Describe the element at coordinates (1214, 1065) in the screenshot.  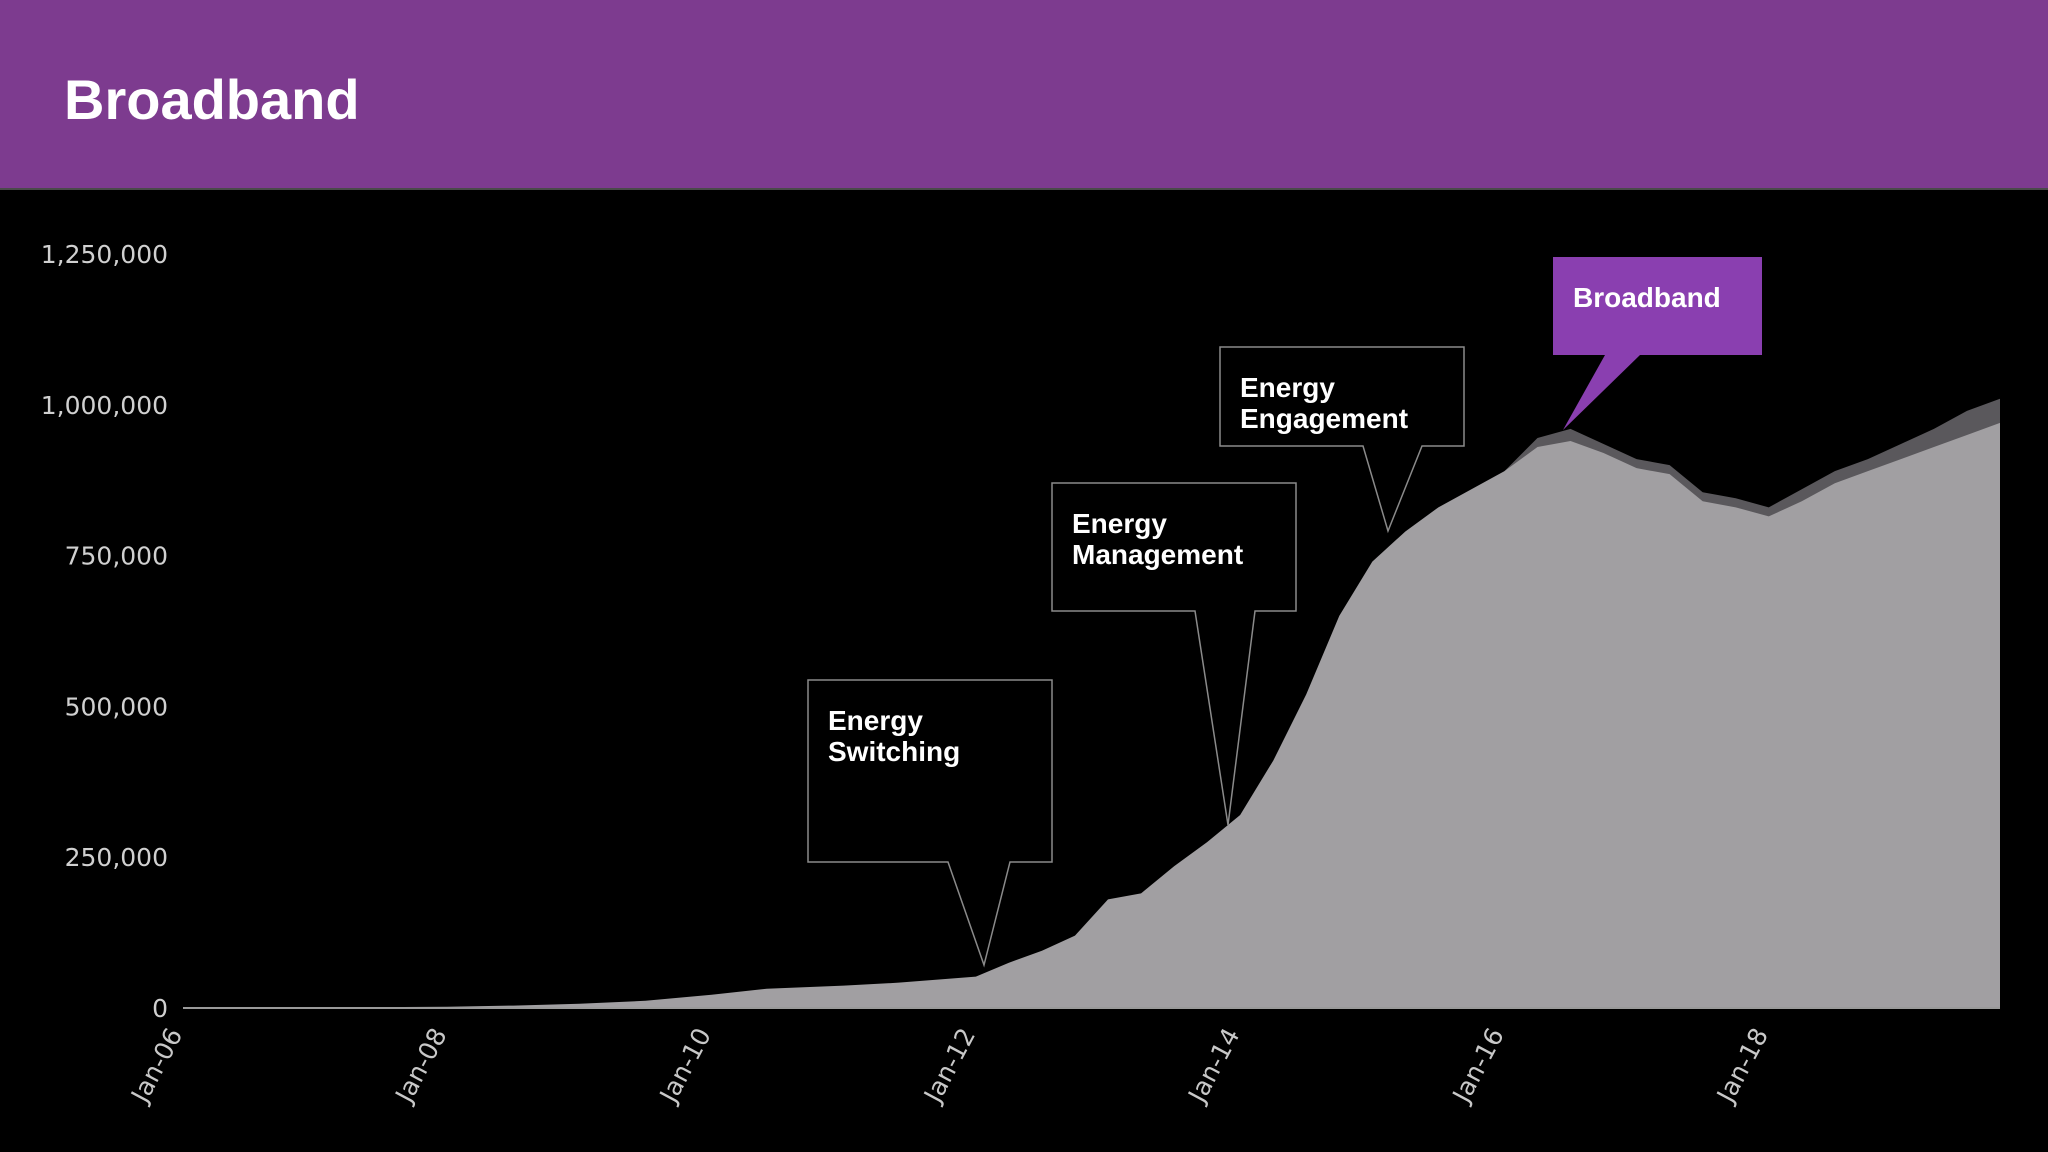
I see `x-tick-label: Jan-14` at that location.